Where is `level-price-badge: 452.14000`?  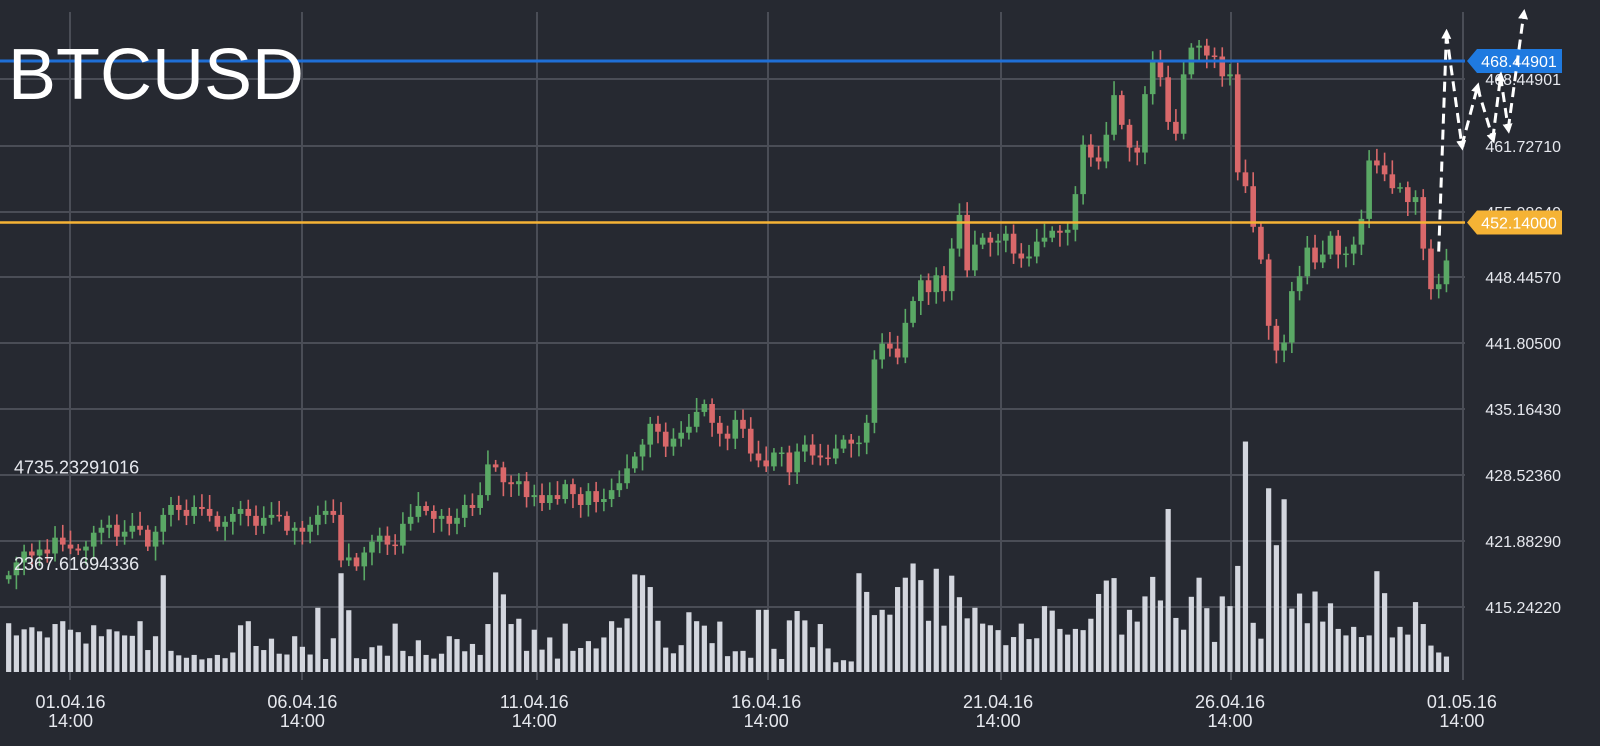
level-price-badge: 452.14000 is located at coordinates (1514, 222).